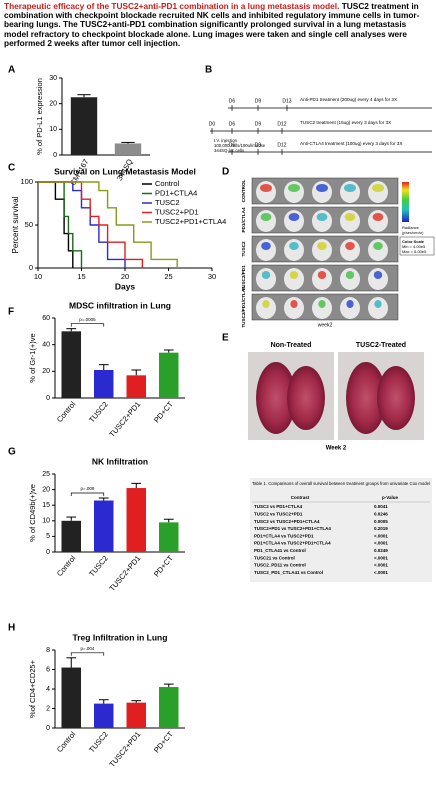  What do you see at coordinates (11, 628) in the screenshot?
I see `panel-letter: H` at bounding box center [11, 628].